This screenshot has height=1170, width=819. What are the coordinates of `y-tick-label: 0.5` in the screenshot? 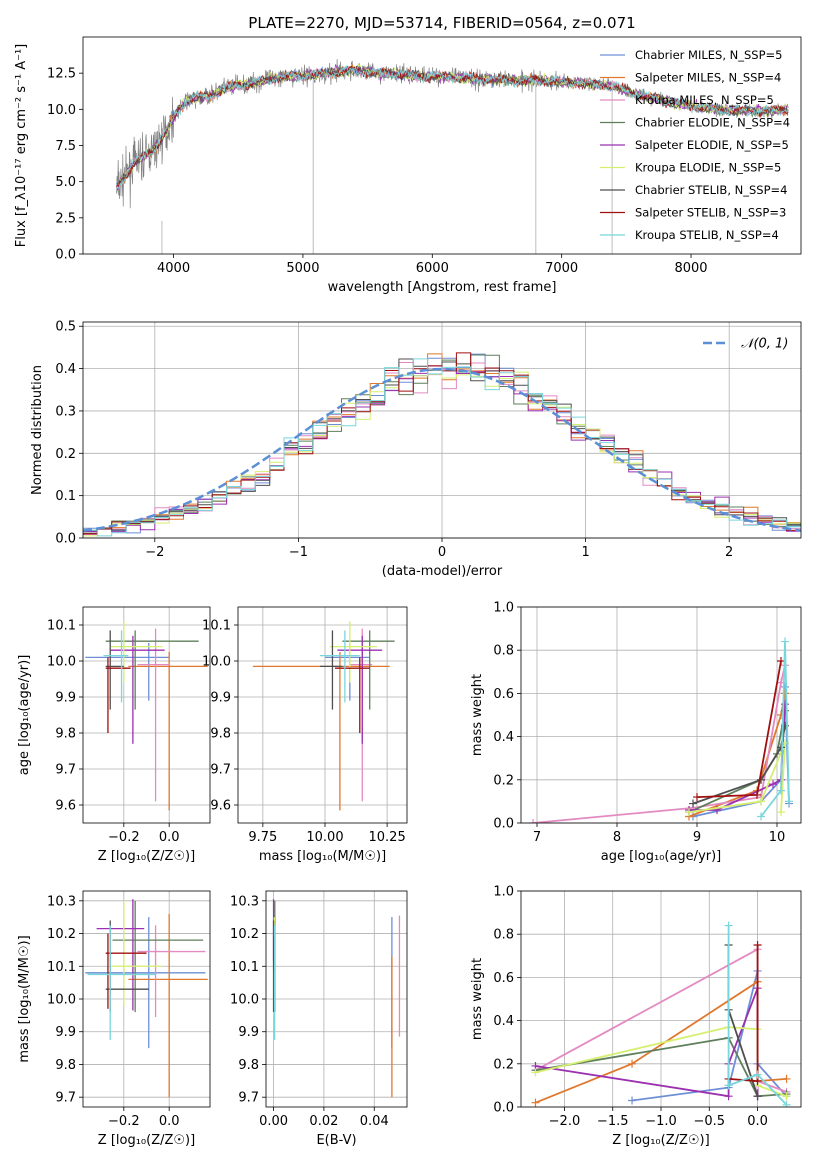 It's located at (65, 327).